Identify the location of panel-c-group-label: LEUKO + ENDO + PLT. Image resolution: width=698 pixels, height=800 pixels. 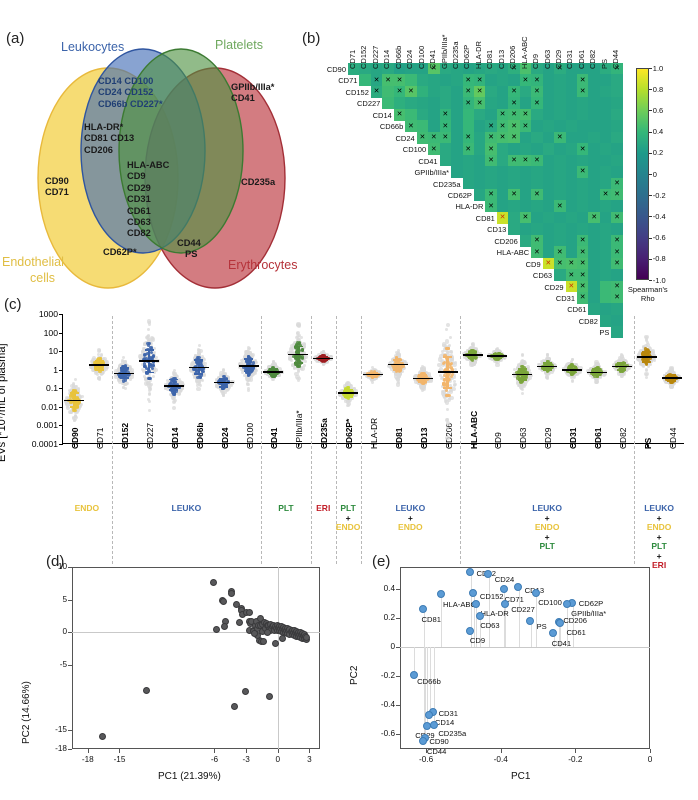
(547, 527).